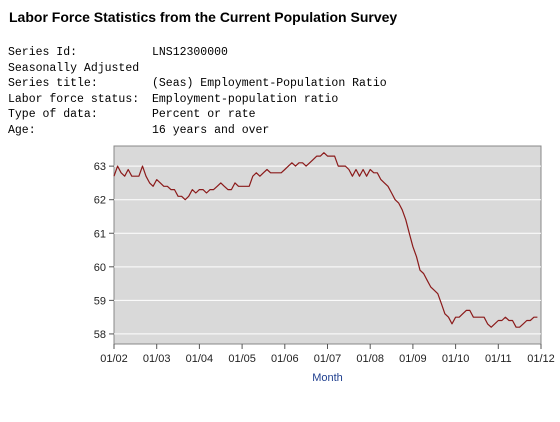  What do you see at coordinates (53, 115) in the screenshot?
I see `type-of-data-key: Type of data:` at bounding box center [53, 115].